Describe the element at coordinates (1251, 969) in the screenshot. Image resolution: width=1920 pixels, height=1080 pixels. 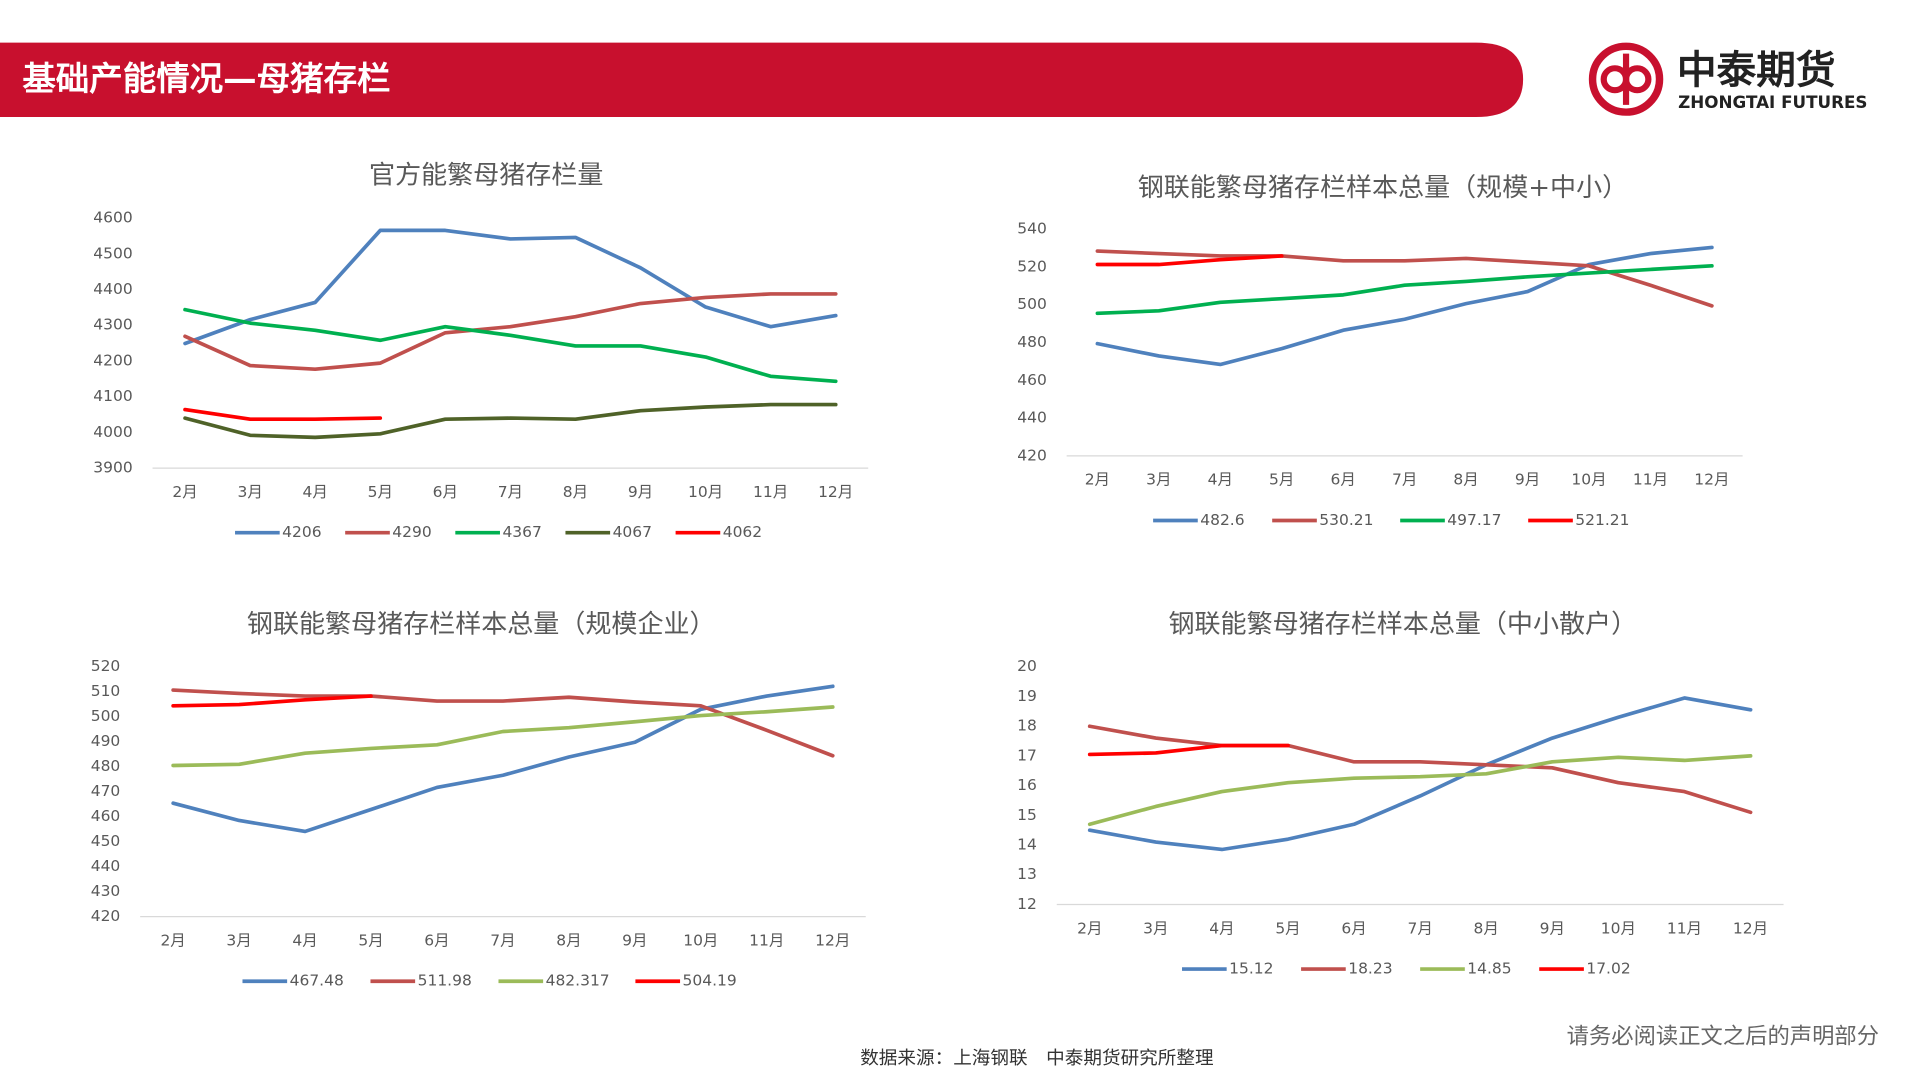
I see `legend-label: 15.12` at that location.